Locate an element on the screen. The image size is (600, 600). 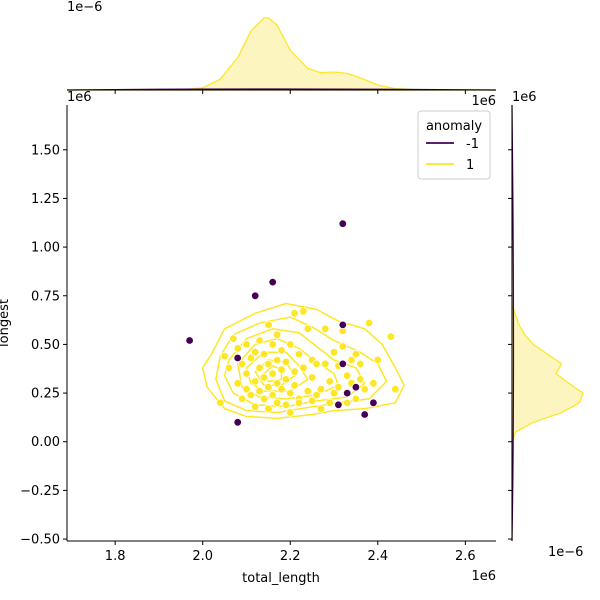
x-axis-label: total_length is located at coordinates (281, 578).